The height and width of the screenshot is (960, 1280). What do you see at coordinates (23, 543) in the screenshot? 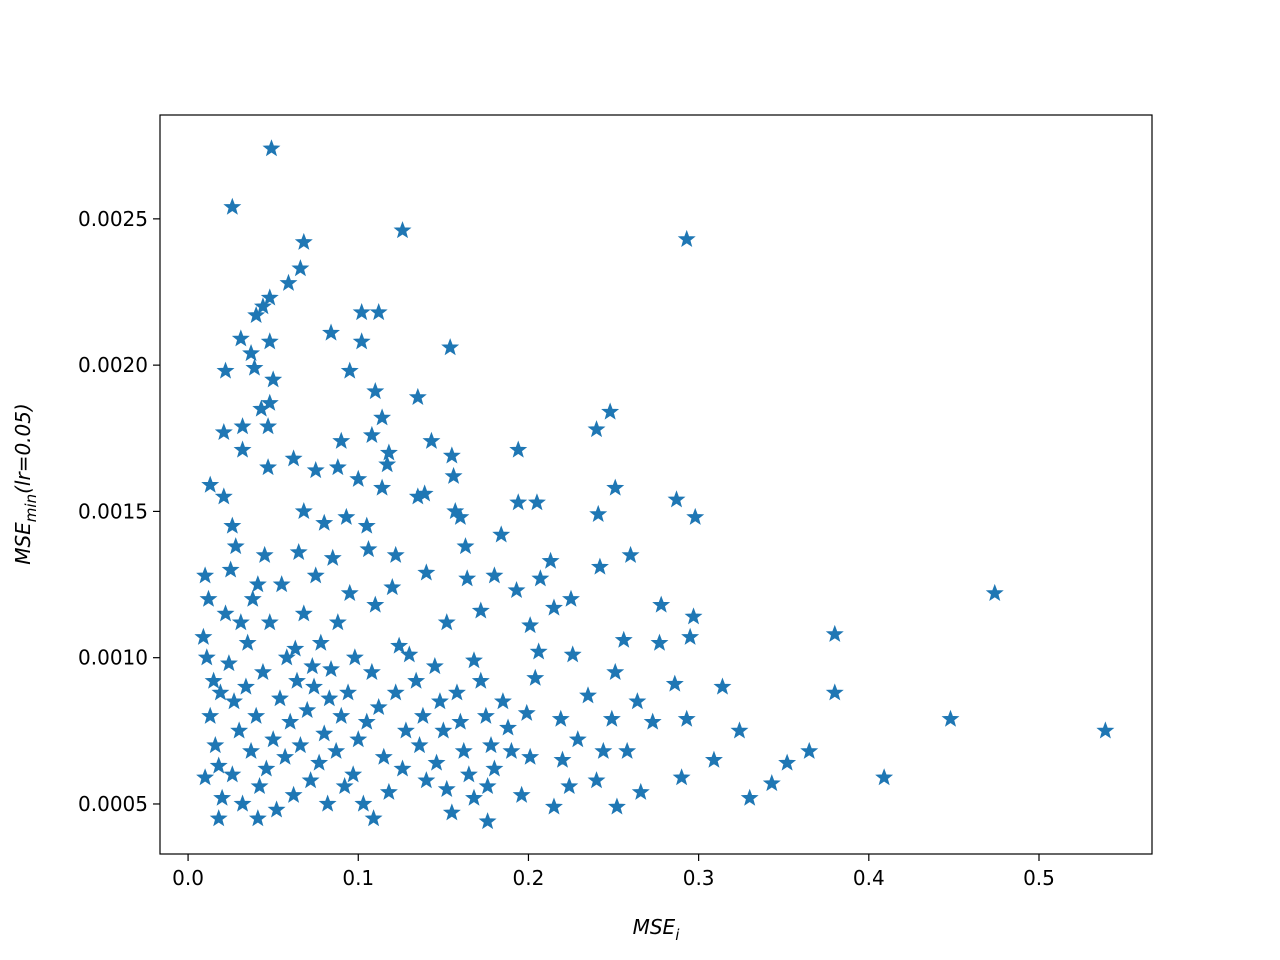
I see `y-label-main: MSE` at bounding box center [23, 543].